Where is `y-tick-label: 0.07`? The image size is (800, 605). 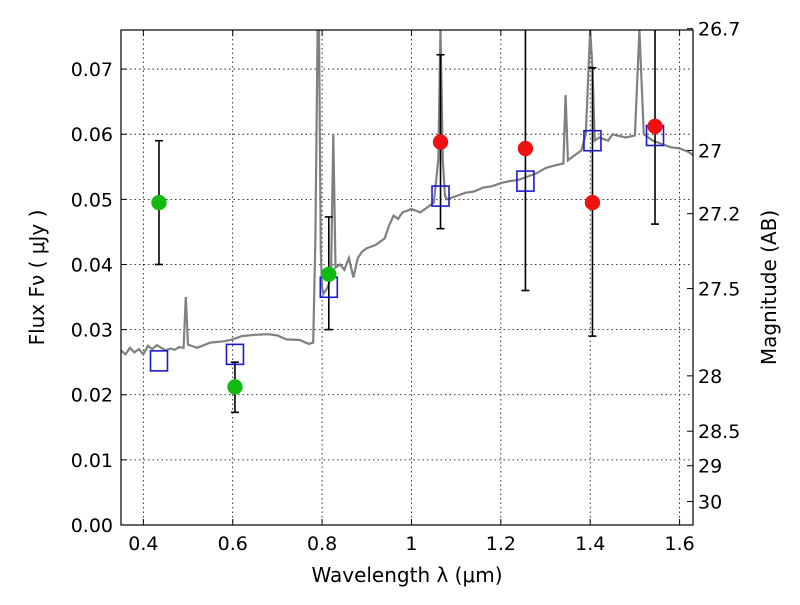
y-tick-label: 0.07 is located at coordinates (92, 70).